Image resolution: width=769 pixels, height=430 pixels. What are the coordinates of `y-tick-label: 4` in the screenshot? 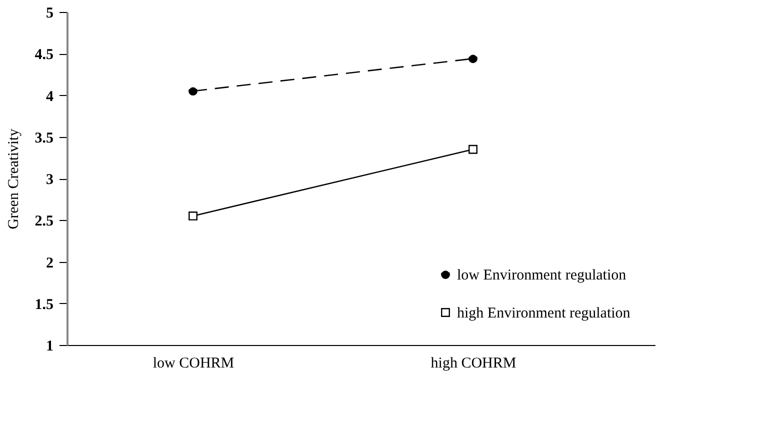 It's located at (50, 96).